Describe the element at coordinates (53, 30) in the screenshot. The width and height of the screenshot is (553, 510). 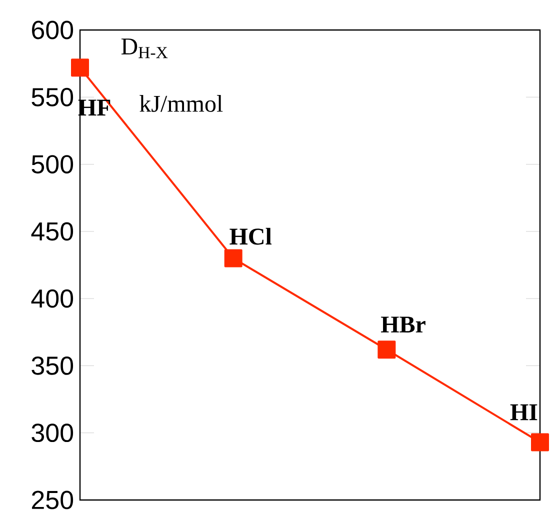
I see `y-tick-label: 600` at that location.